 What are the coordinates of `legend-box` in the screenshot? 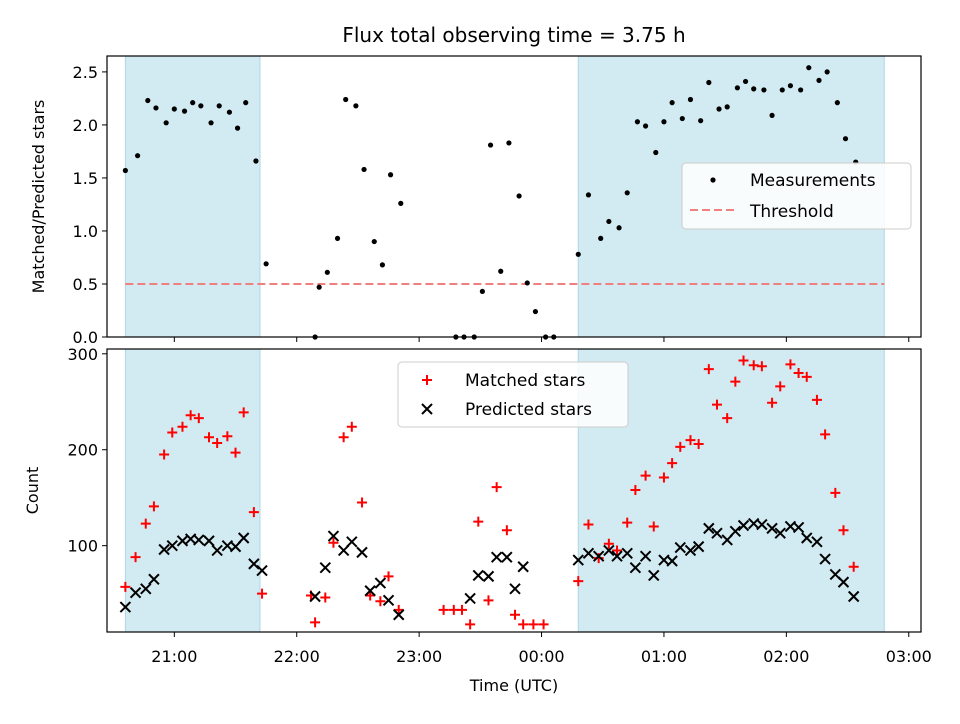 It's located at (796, 196).